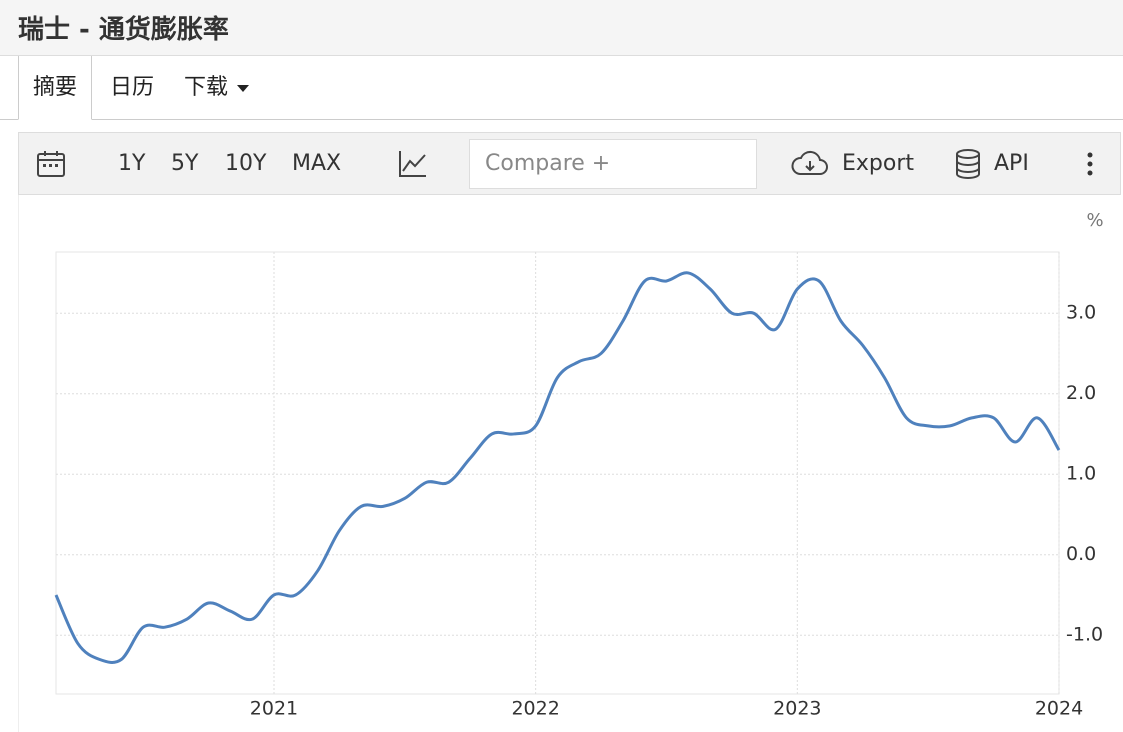 The height and width of the screenshot is (732, 1123). I want to click on calendar-icon, so click(51, 164).